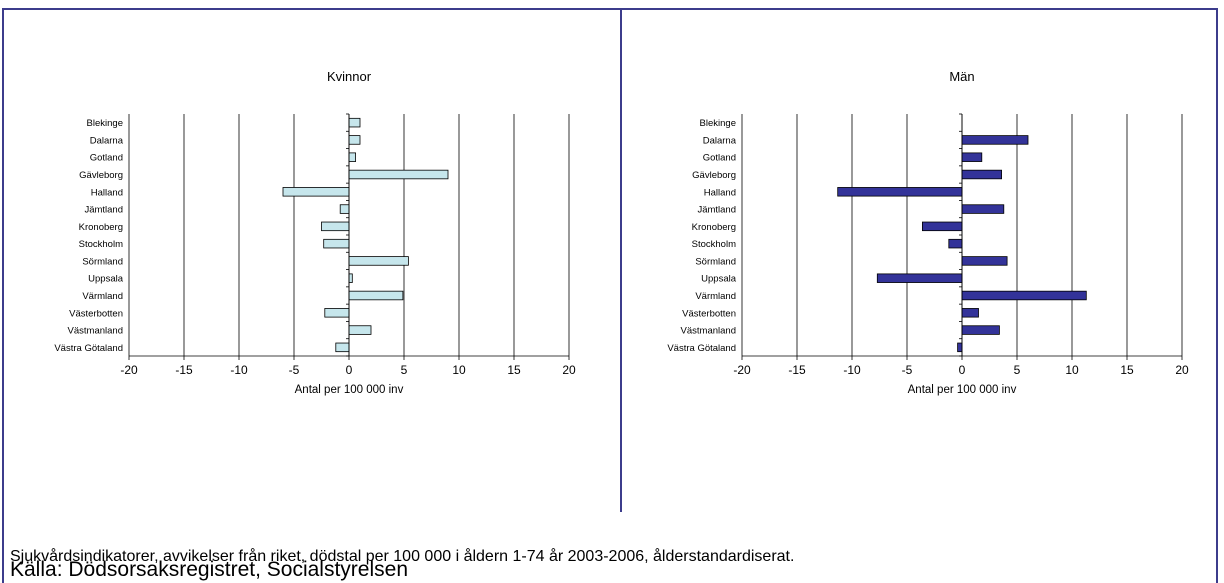 The height and width of the screenshot is (583, 1224). What do you see at coordinates (621, 261) in the screenshot?
I see `panel-divider` at bounding box center [621, 261].